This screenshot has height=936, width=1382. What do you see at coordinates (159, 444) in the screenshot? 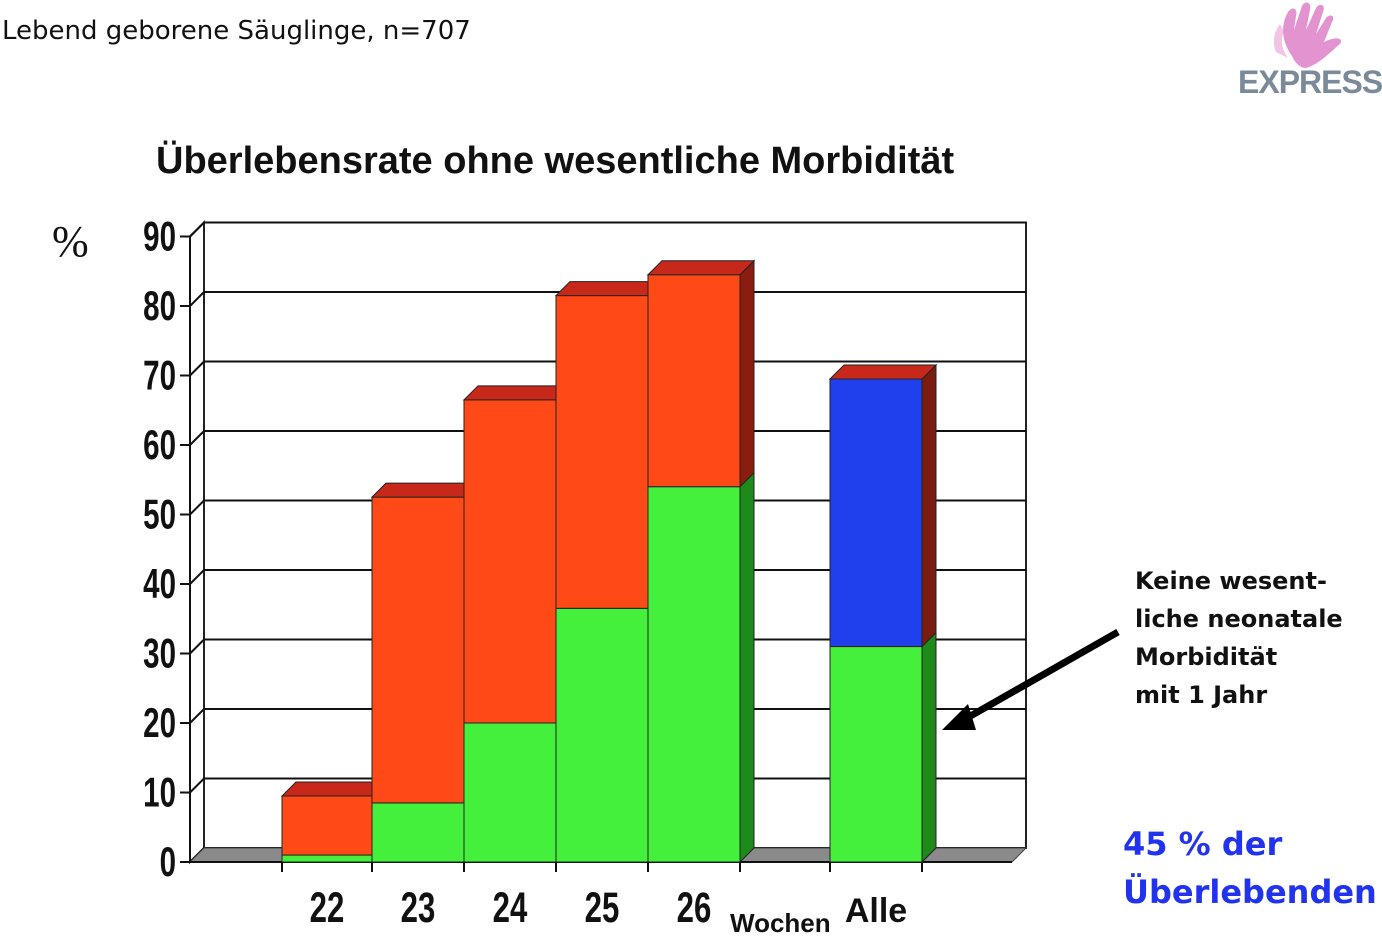
I see `y-tick-label: 60` at bounding box center [159, 444].